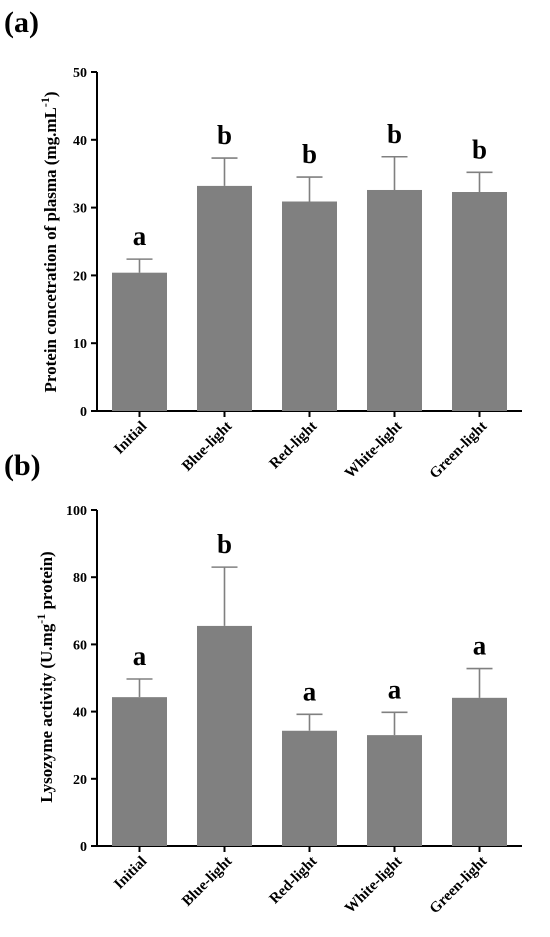 The width and height of the screenshot is (550, 937). Describe the element at coordinates (80, 645) in the screenshot. I see `y-tick-label: 60` at that location.